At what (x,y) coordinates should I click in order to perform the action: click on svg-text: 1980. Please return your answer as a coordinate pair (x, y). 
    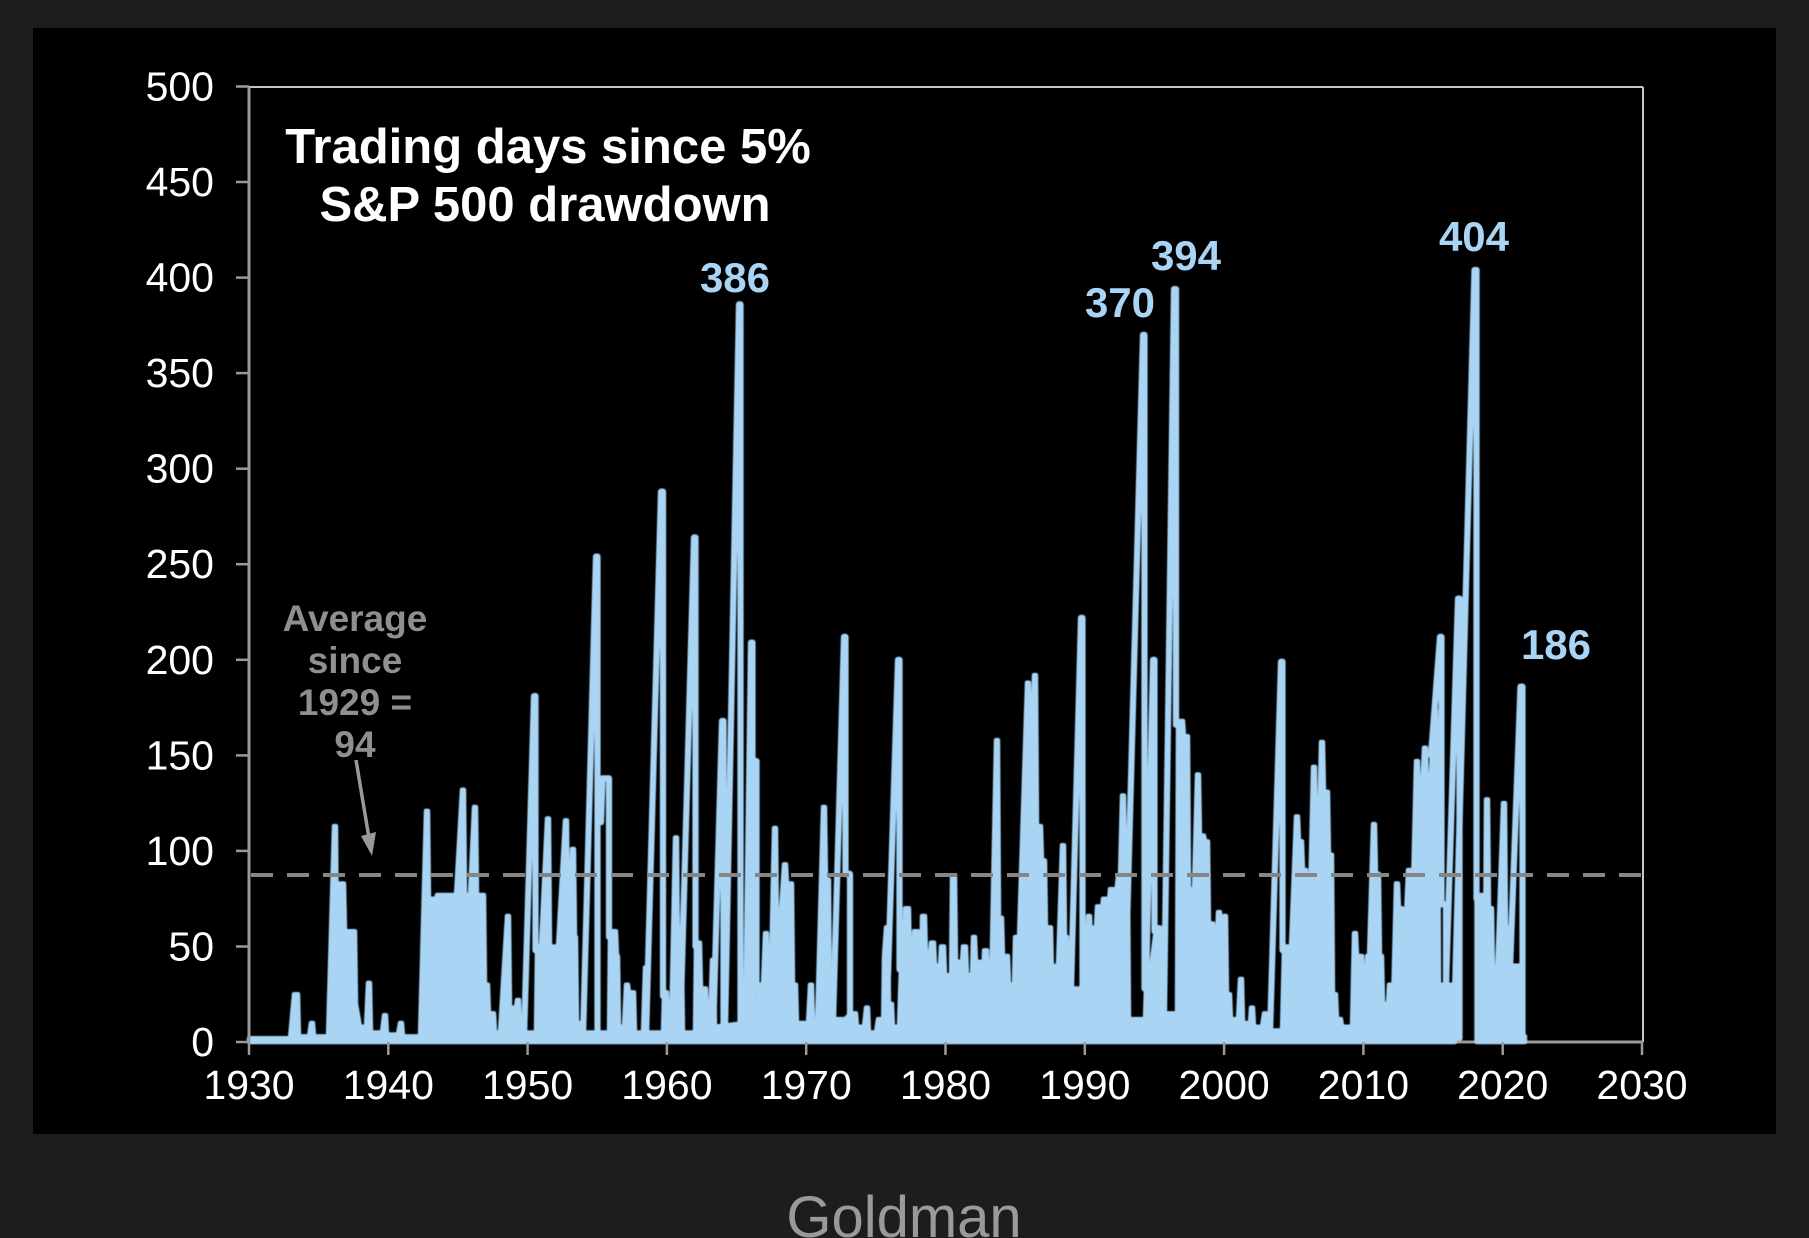
    Looking at the image, I should click on (945, 1085).